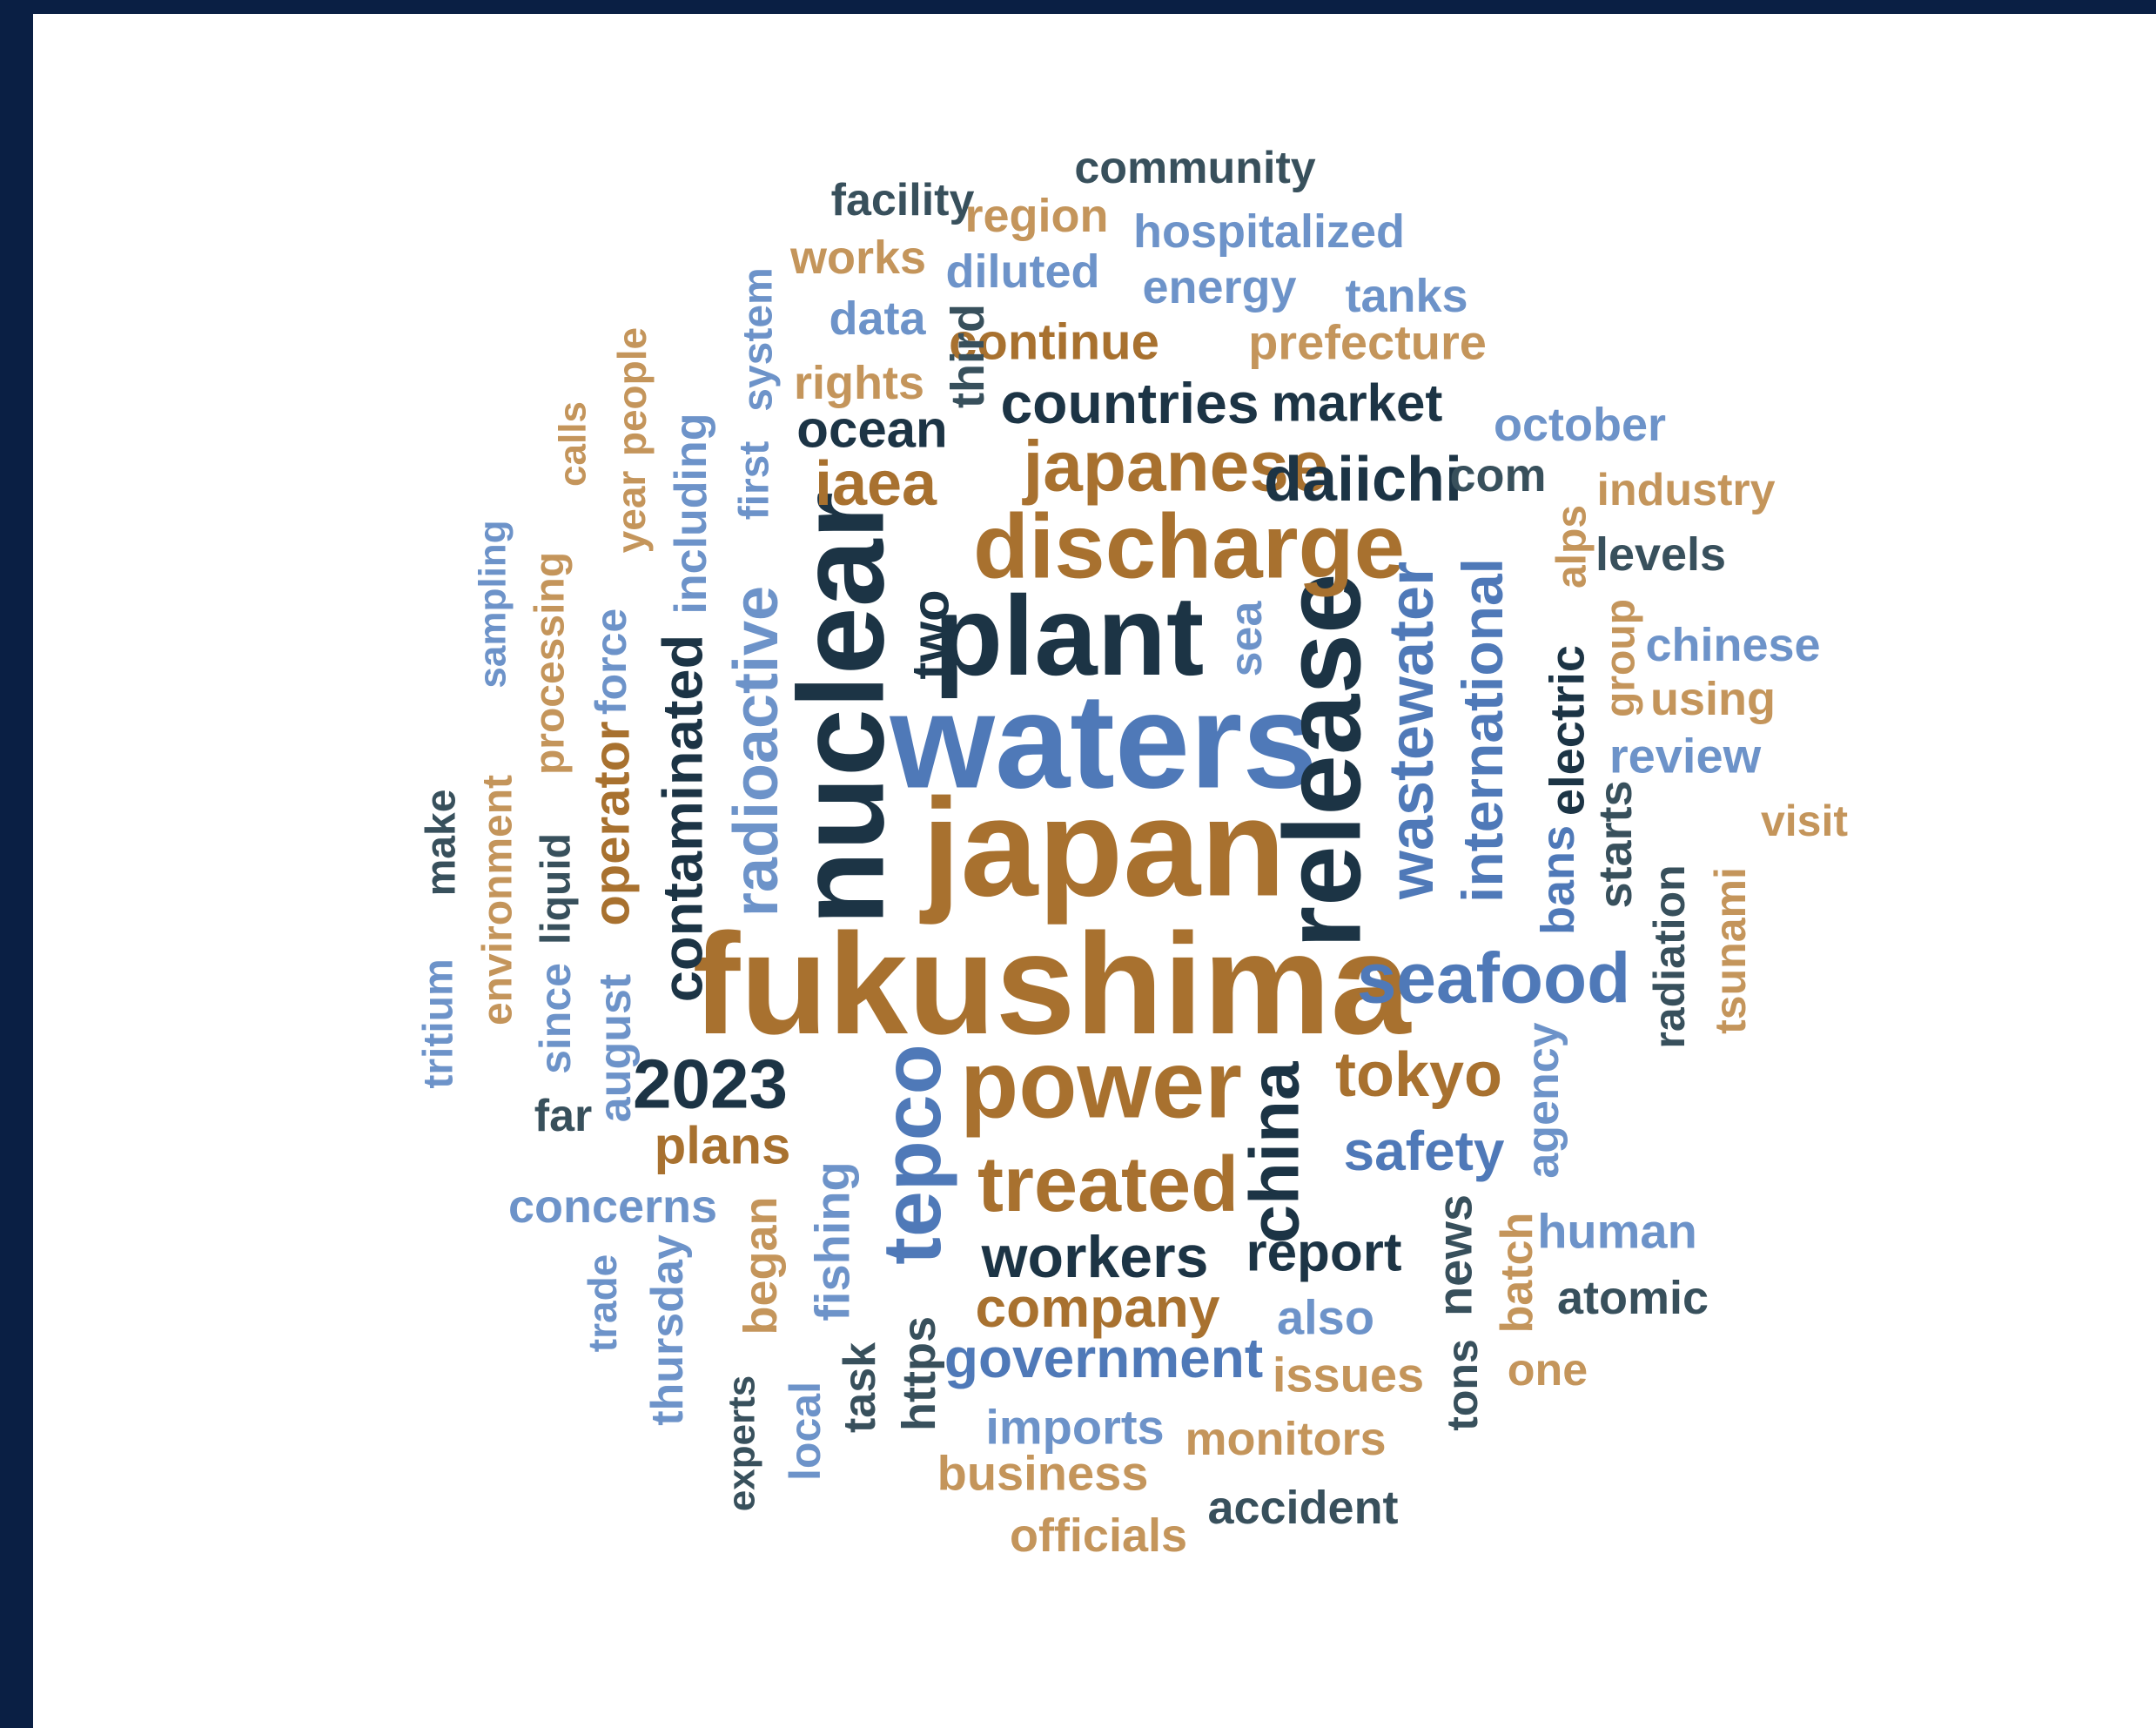 The image size is (2156, 1728). What do you see at coordinates (1543, 1100) in the screenshot?
I see `word-agency: agency` at bounding box center [1543, 1100].